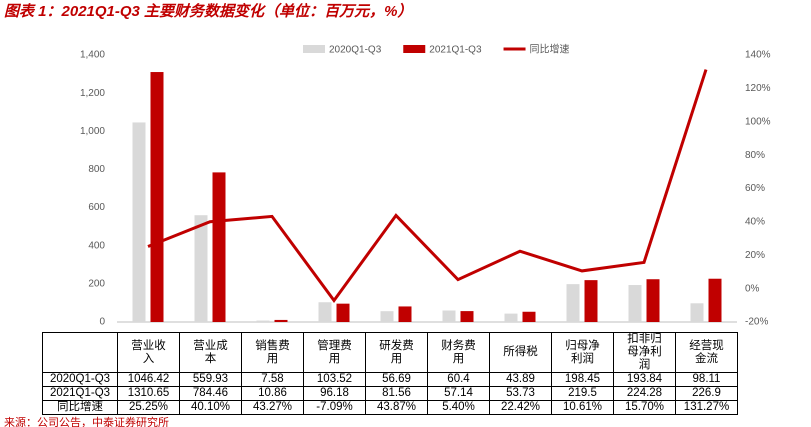  What do you see at coordinates (102, 322) in the screenshot?
I see `y-tick-label: 0` at bounding box center [102, 322].